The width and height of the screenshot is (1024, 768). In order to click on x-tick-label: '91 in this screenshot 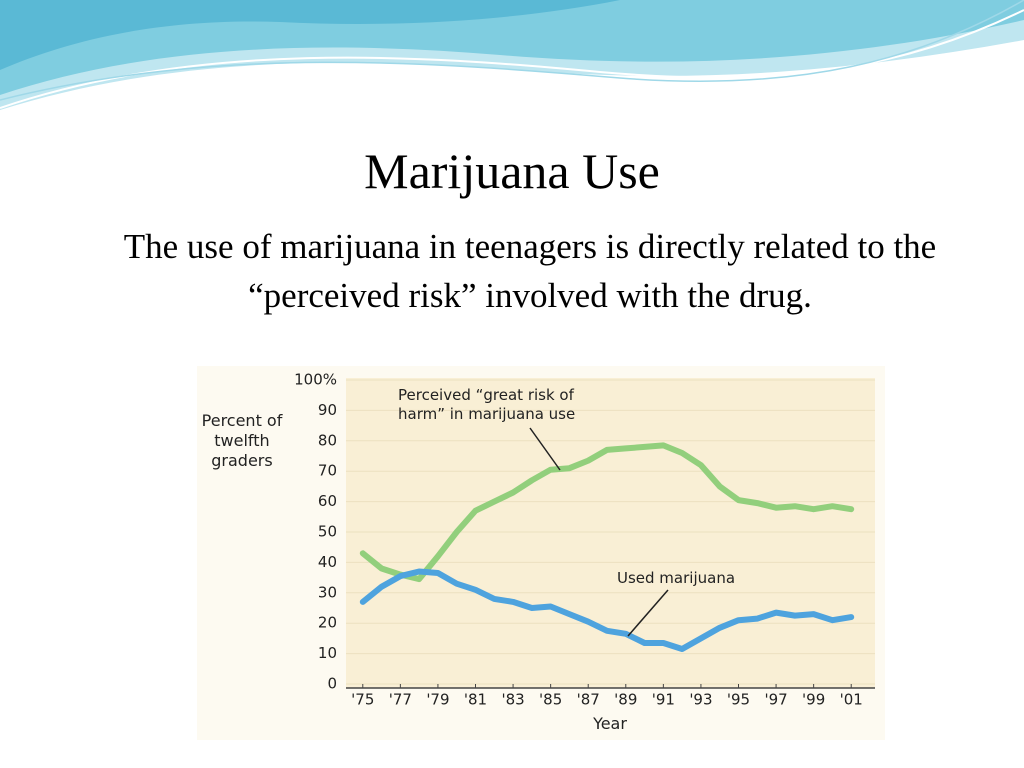, I will do `click(663, 700)`.